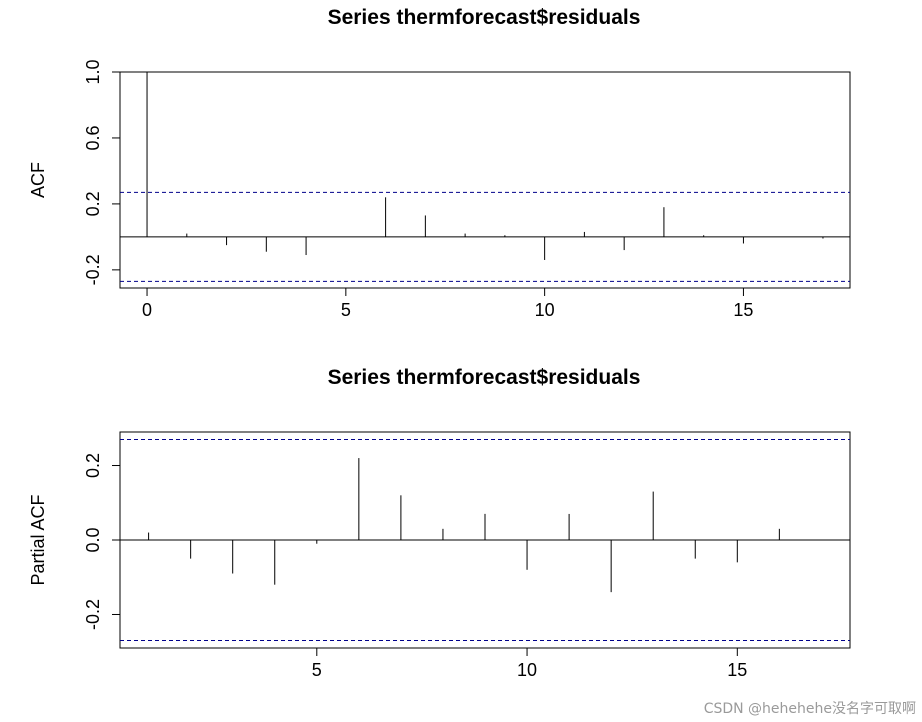  I want to click on acf-y-tick-label: -0.2, so click(93, 269).